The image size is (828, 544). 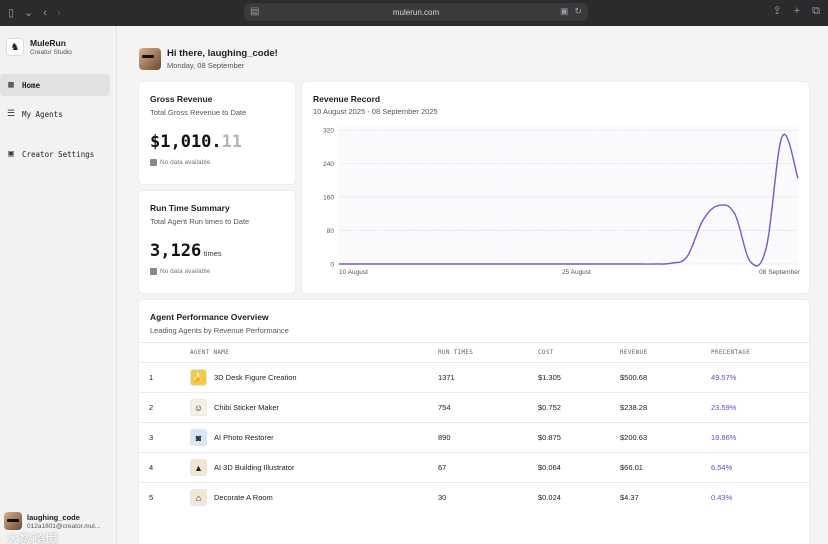 I want to click on header-percentage: PRECENTAGE, so click(x=731, y=352).